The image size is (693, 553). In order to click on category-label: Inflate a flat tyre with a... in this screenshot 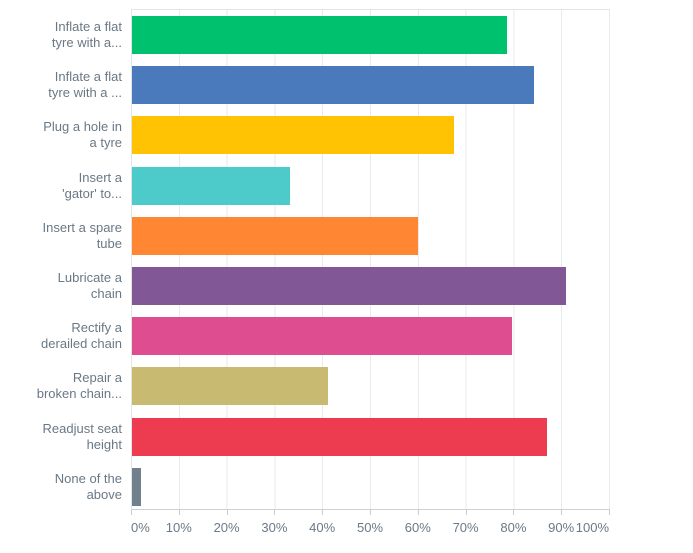, I will do `click(61, 35)`.